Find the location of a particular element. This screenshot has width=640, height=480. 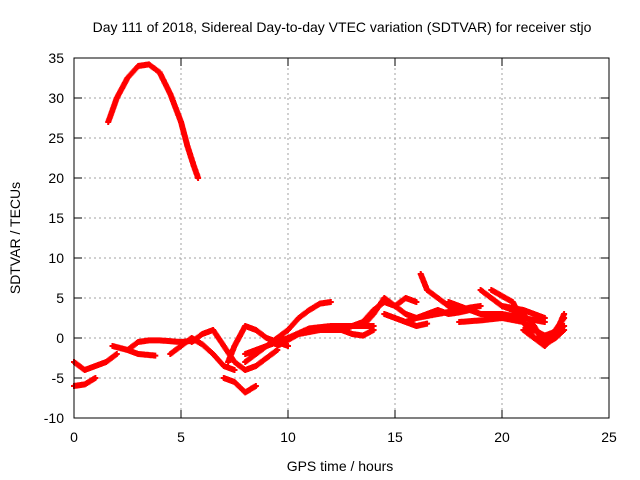

x-tick-label: 15 is located at coordinates (395, 437).